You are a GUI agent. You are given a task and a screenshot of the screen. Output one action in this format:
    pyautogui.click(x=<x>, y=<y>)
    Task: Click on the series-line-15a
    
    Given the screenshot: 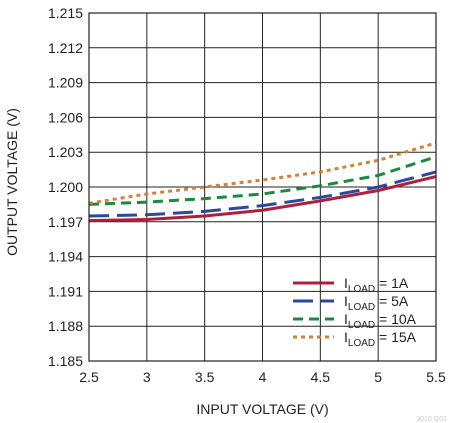 What is the action you would take?
    pyautogui.click(x=262, y=173)
    